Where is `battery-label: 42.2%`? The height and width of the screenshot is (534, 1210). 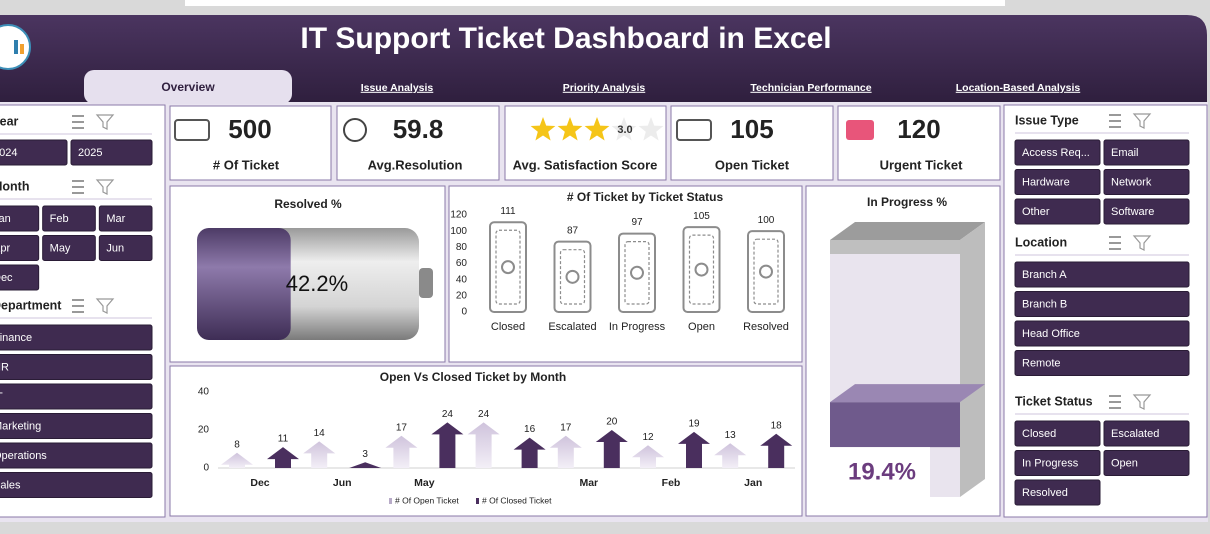 battery-label: 42.2% is located at coordinates (317, 283).